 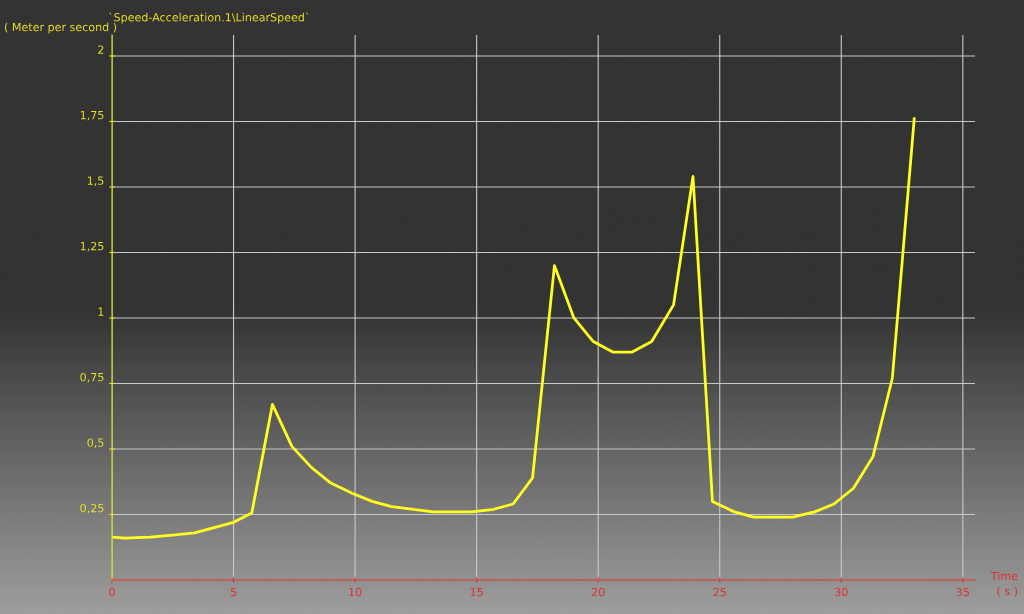 I want to click on y-tick-label: 0,75, so click(x=92, y=377).